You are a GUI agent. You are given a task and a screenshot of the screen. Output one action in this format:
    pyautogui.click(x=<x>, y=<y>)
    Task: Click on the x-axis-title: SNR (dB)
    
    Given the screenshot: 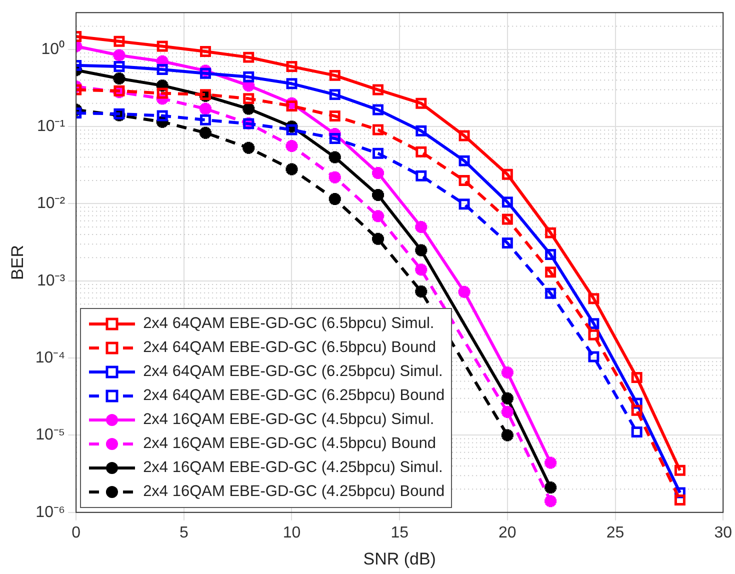 What is the action you would take?
    pyautogui.click(x=399, y=558)
    